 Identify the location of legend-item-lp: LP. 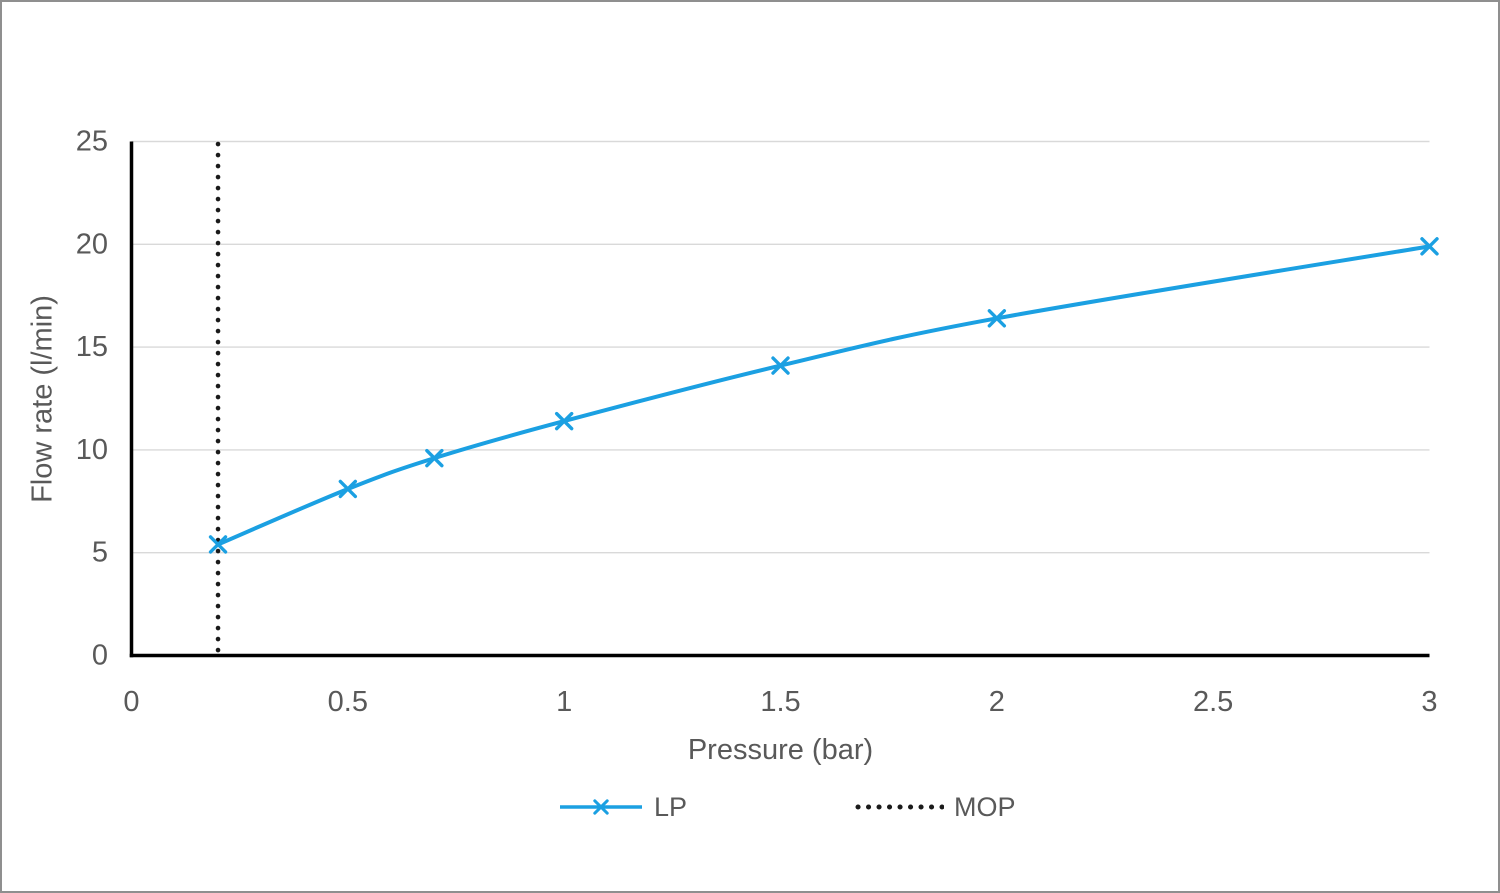
(622, 807).